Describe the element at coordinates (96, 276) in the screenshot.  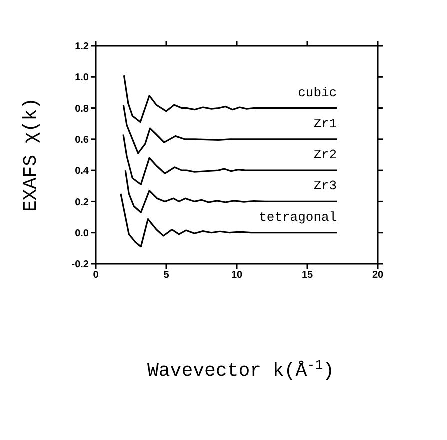
I see `x-tick-label: 0` at that location.